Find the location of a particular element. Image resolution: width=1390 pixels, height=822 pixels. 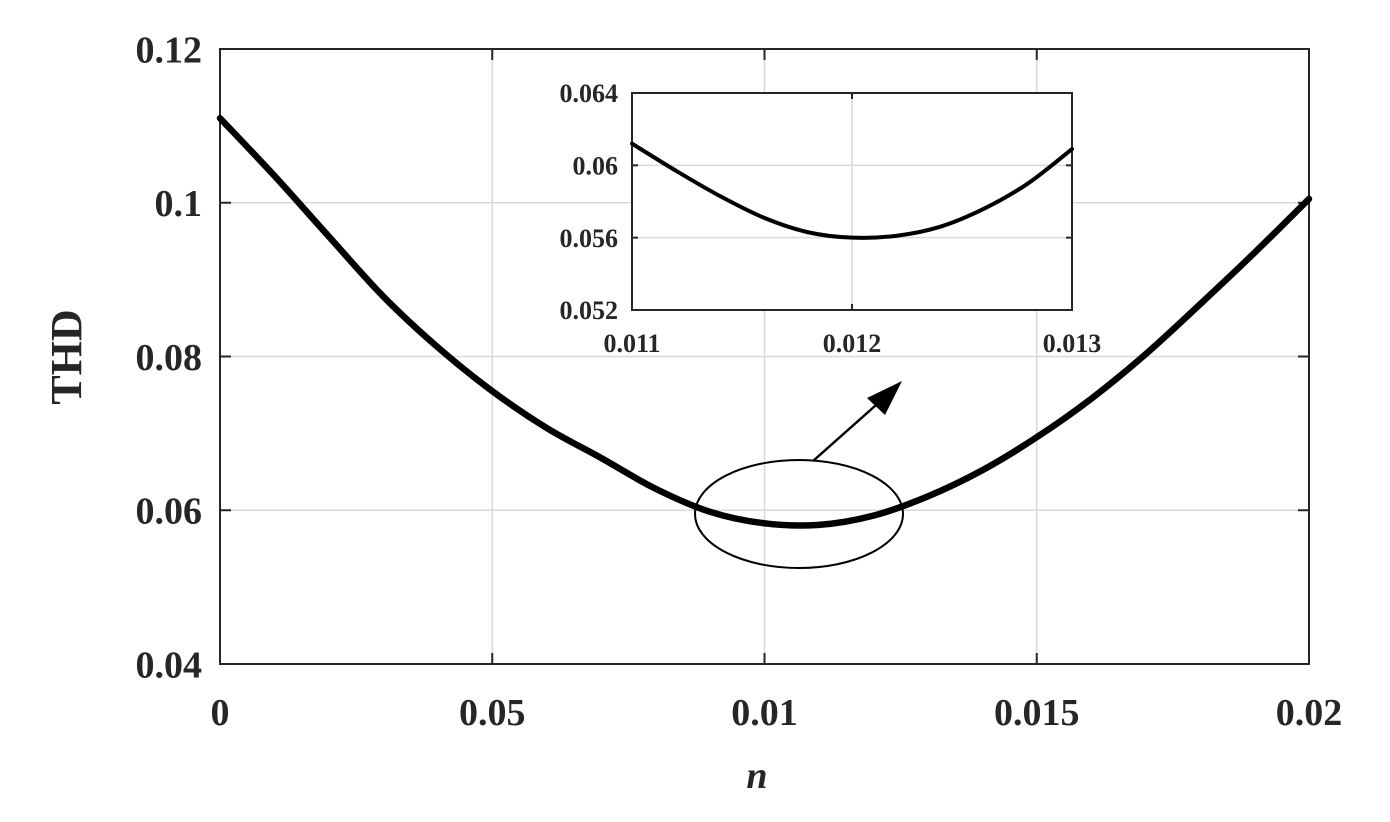

main-x-tick-label: 0.01 is located at coordinates (764, 713).